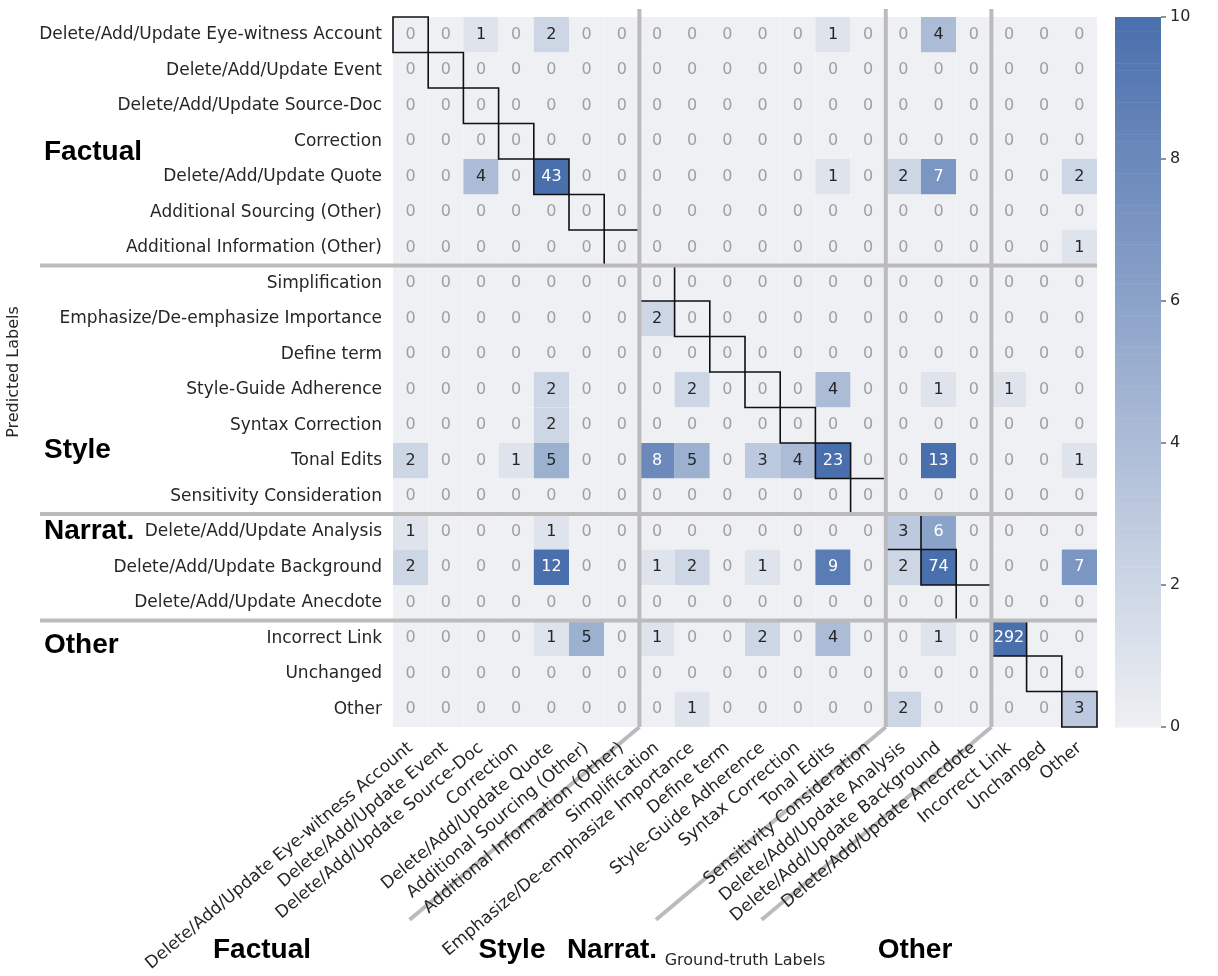 This screenshot has width=1218, height=976. I want to click on y-tick-label: Correction, so click(338, 139).